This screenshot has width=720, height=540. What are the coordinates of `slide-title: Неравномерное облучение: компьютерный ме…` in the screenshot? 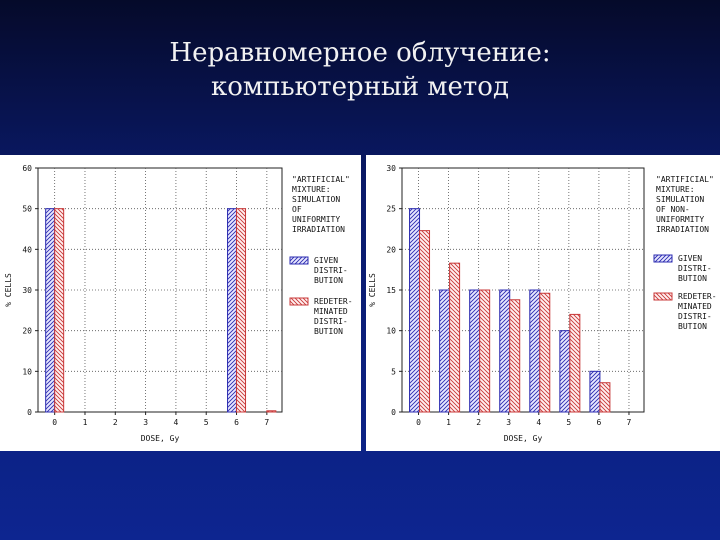 It's located at (360, 70).